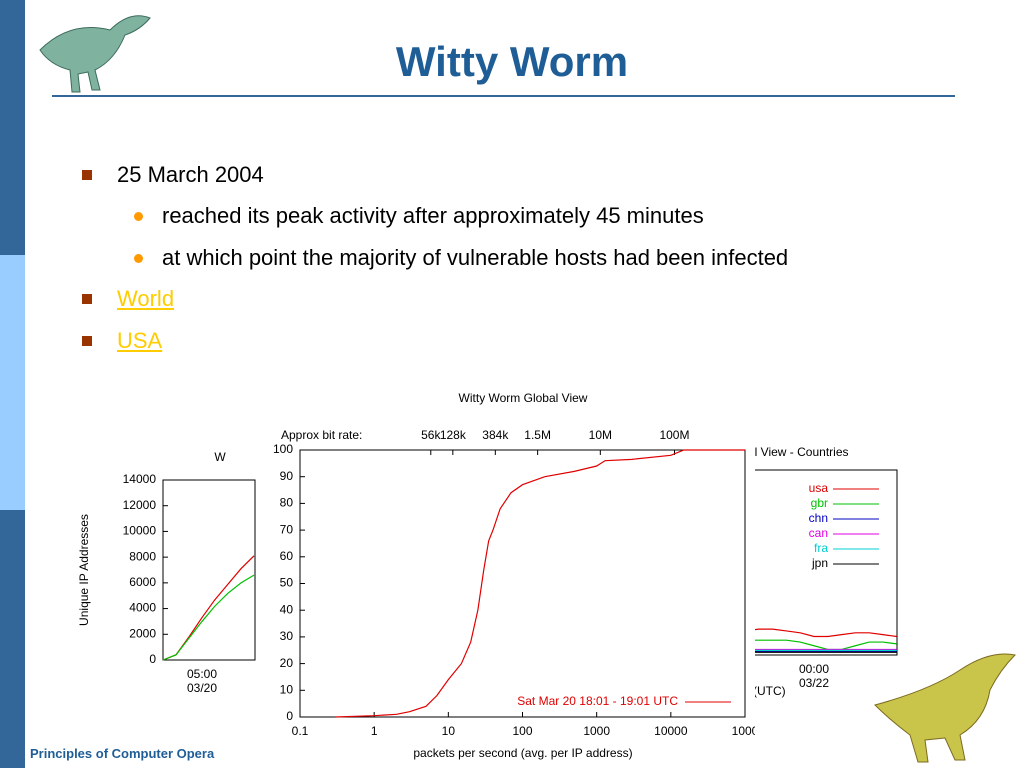 This screenshot has height=768, width=1024. Describe the element at coordinates (537, 435) in the screenshot. I see `x2-tick-label: 1.5M` at that location.